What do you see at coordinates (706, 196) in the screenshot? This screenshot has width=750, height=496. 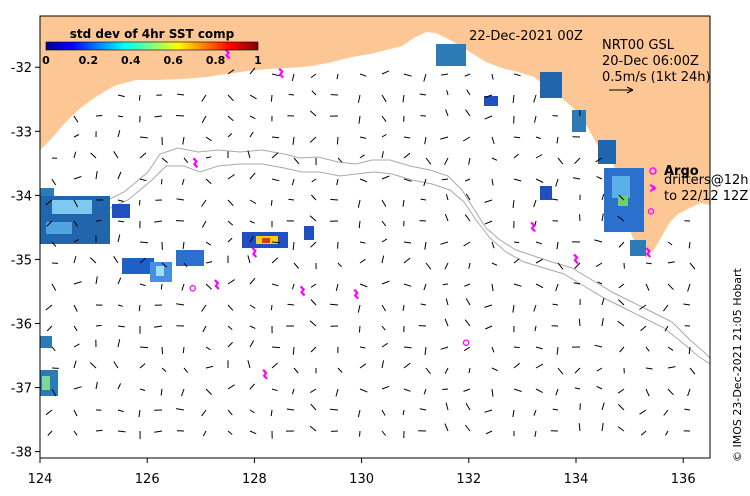 I see `legend-drifters-line2: to 22/12 12Z` at bounding box center [706, 196].